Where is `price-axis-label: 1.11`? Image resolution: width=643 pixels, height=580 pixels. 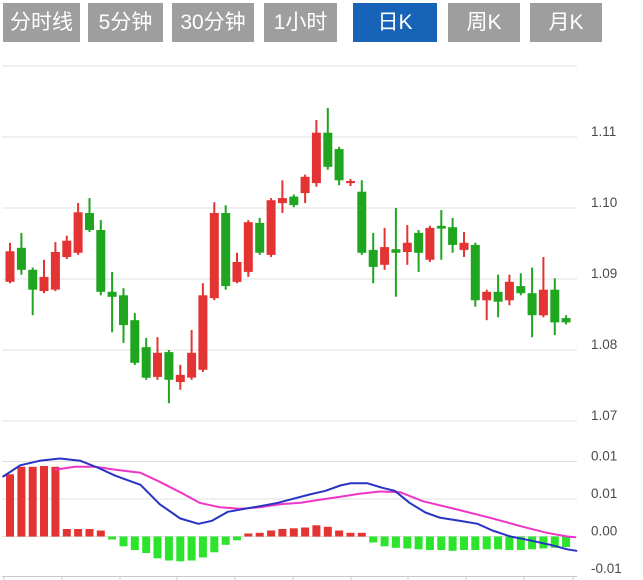 price-axis-label: 1.11 is located at coordinates (603, 131).